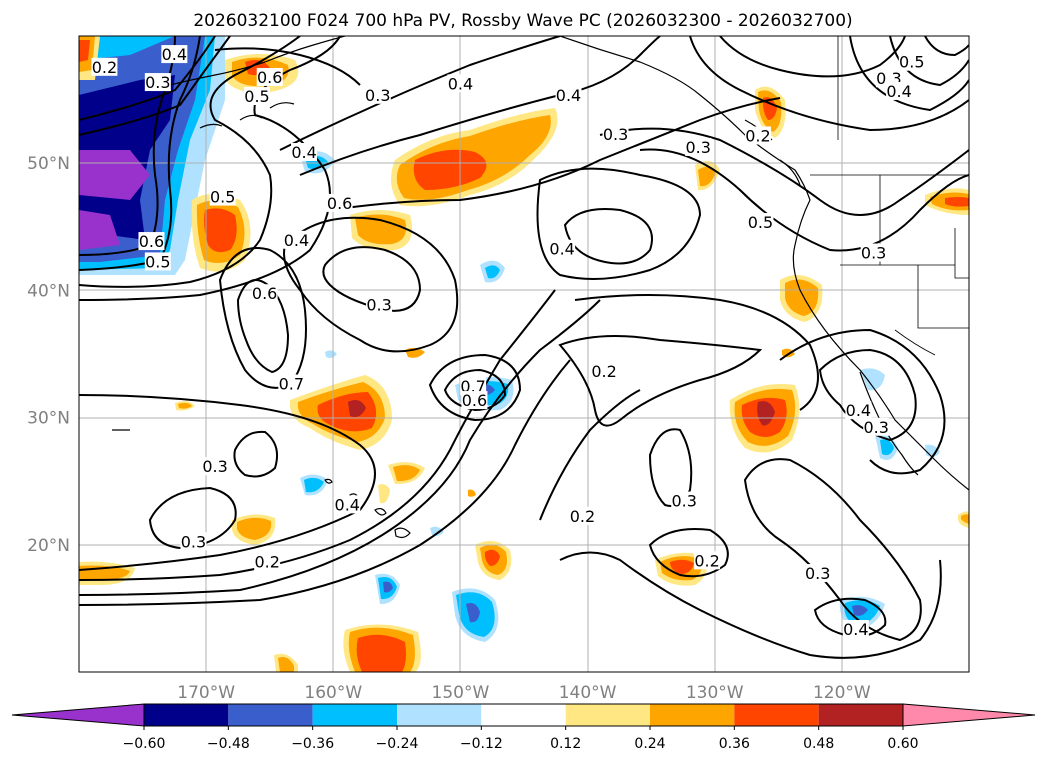 The height and width of the screenshot is (765, 1047). I want to click on lat-tick-label: 20°N, so click(48, 546).